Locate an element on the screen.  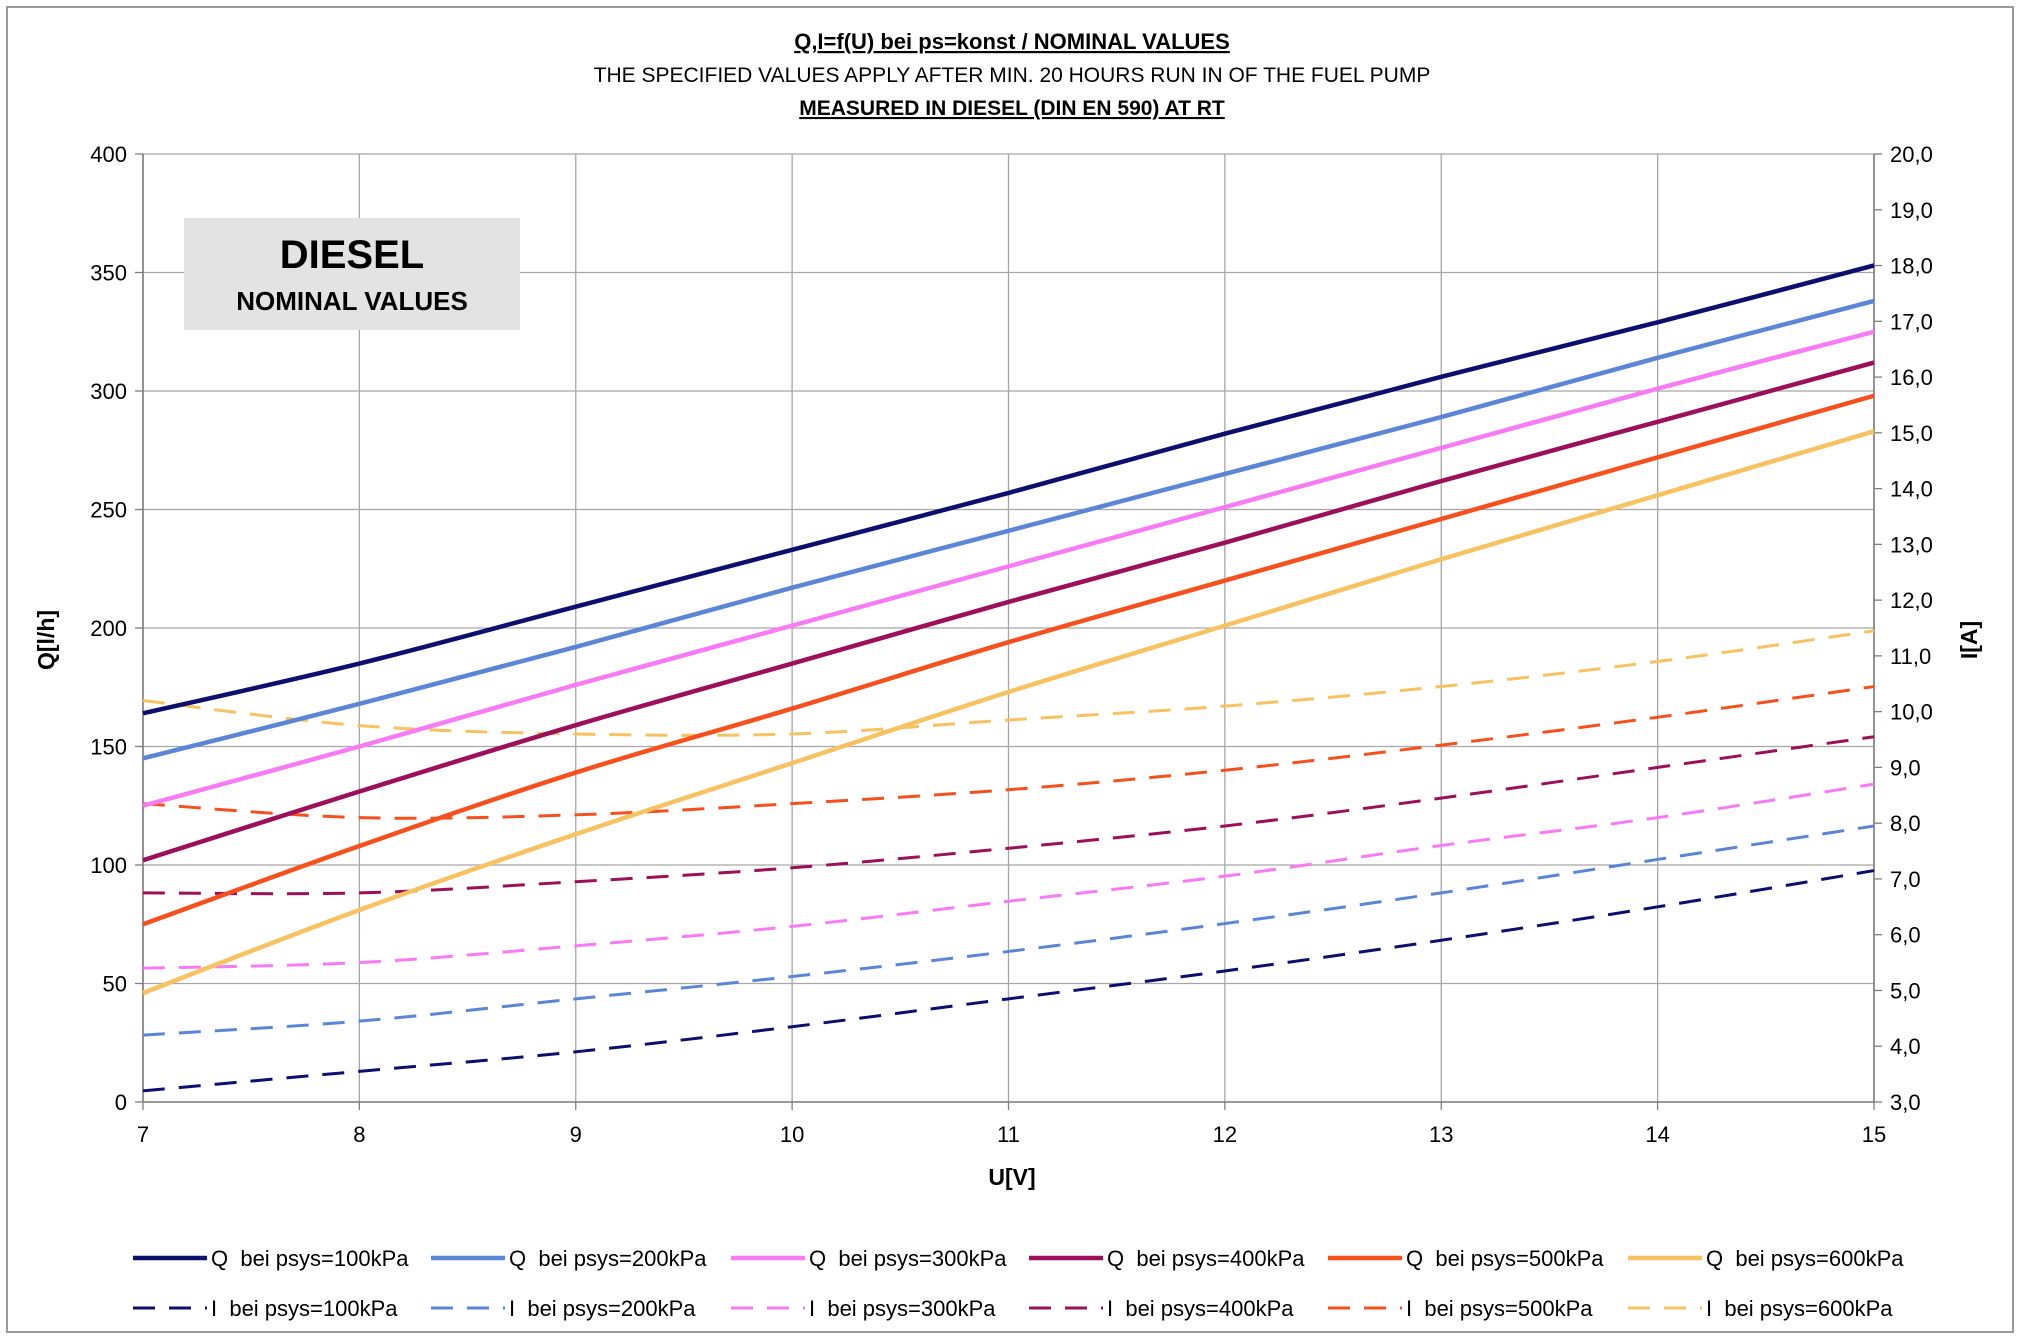
y2-tick-label: 15,0 is located at coordinates (1911, 433).